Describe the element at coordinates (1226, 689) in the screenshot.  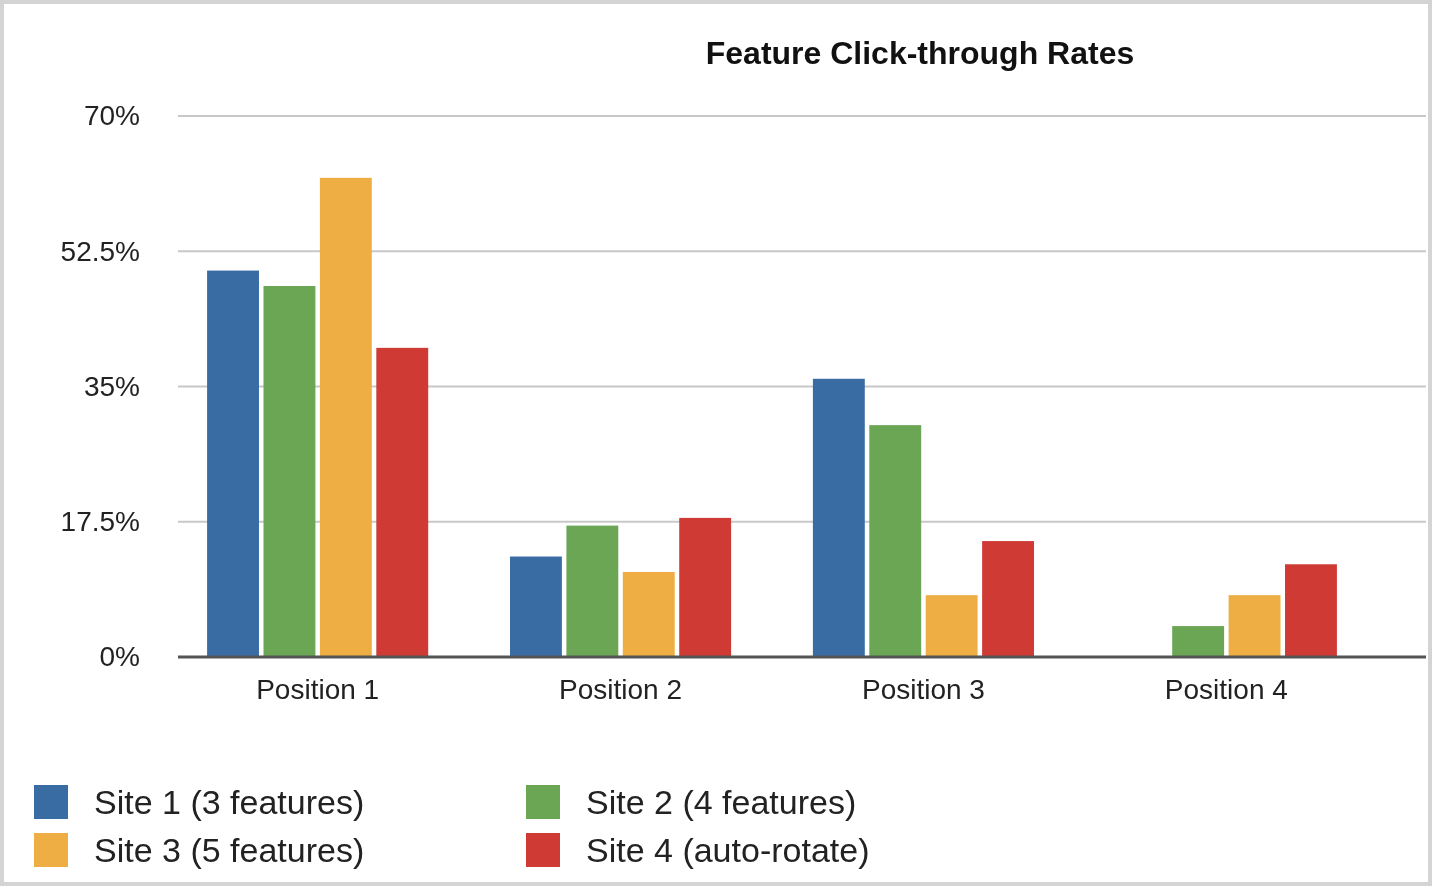
I see `x-tick-label: Position 4` at that location.